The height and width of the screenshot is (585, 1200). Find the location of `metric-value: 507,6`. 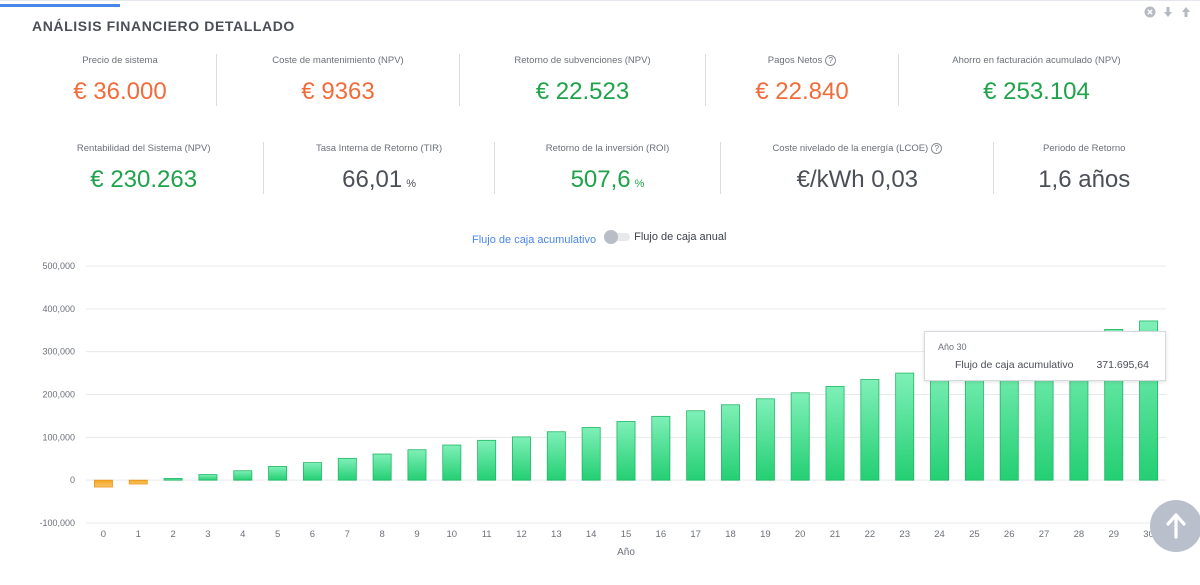

metric-value: 507,6 is located at coordinates (600, 179).